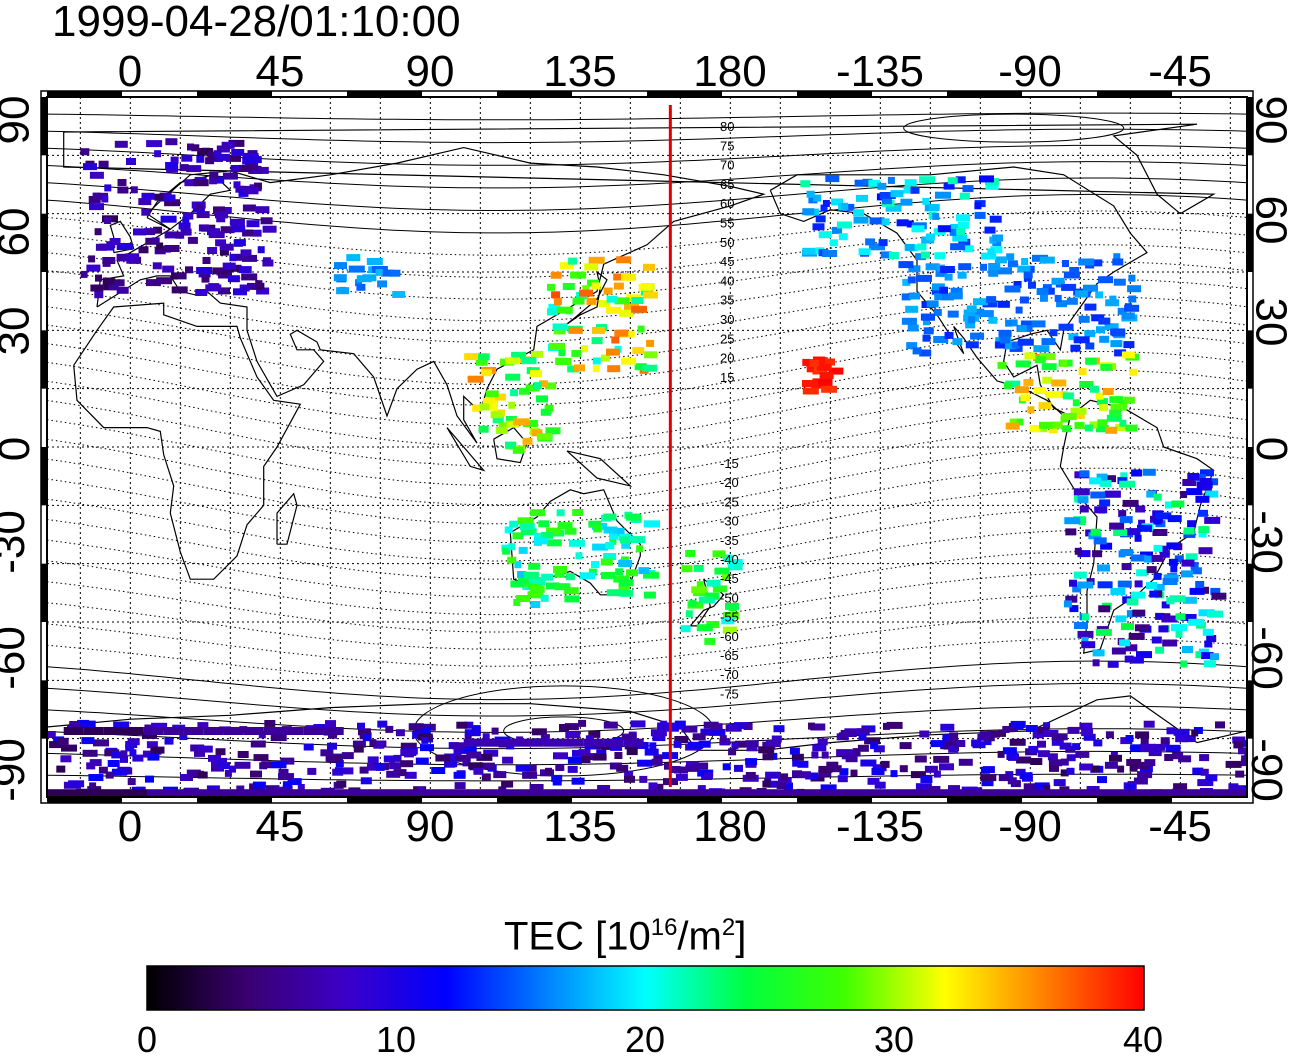 The width and height of the screenshot is (1292, 1060). What do you see at coordinates (585, 298) in the screenshot?
I see `coastline` at bounding box center [585, 298].